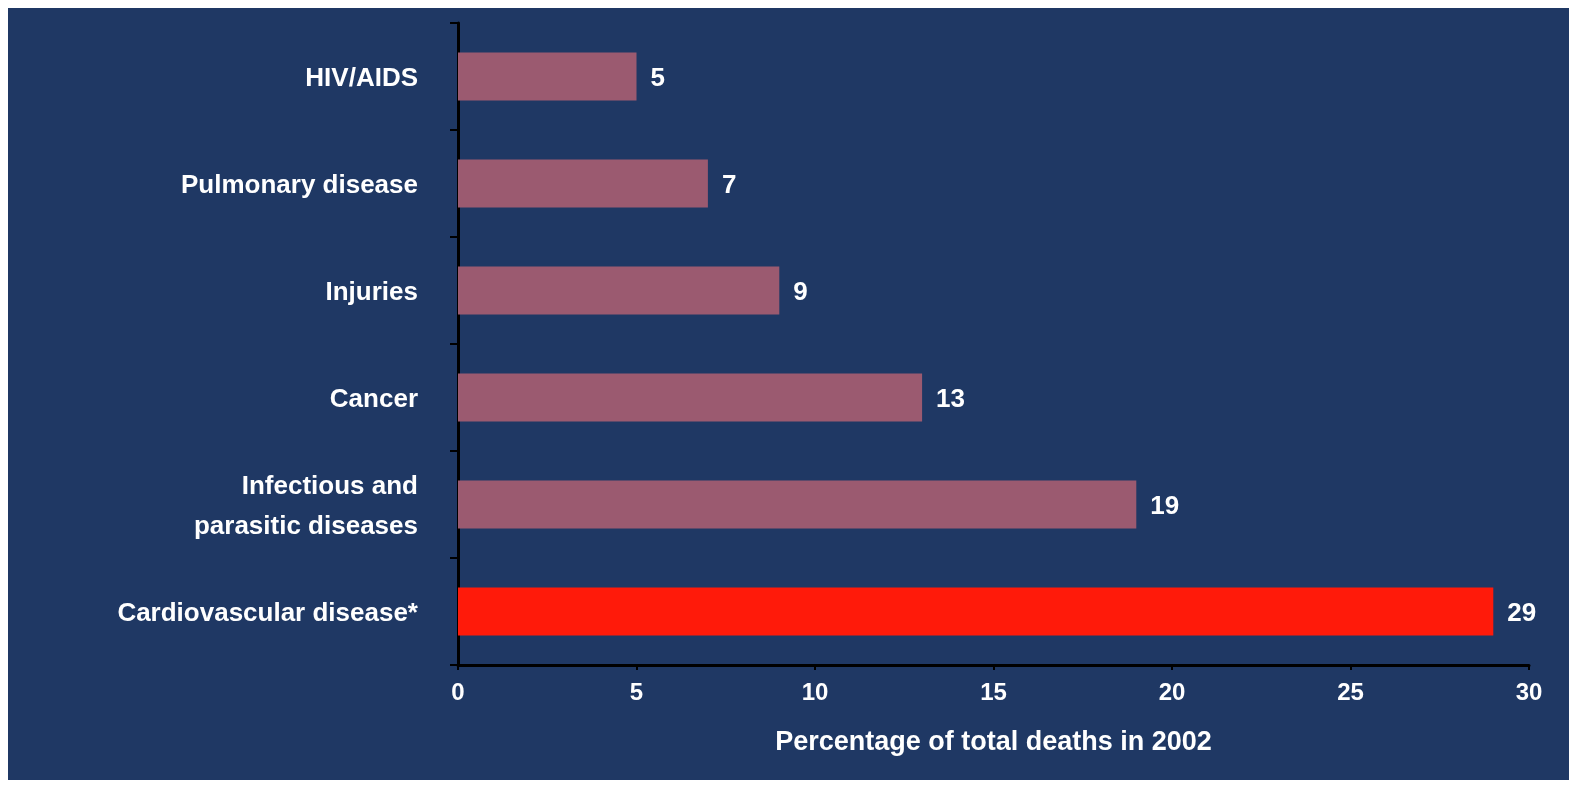  I want to click on data-label: 19, so click(1165, 504).